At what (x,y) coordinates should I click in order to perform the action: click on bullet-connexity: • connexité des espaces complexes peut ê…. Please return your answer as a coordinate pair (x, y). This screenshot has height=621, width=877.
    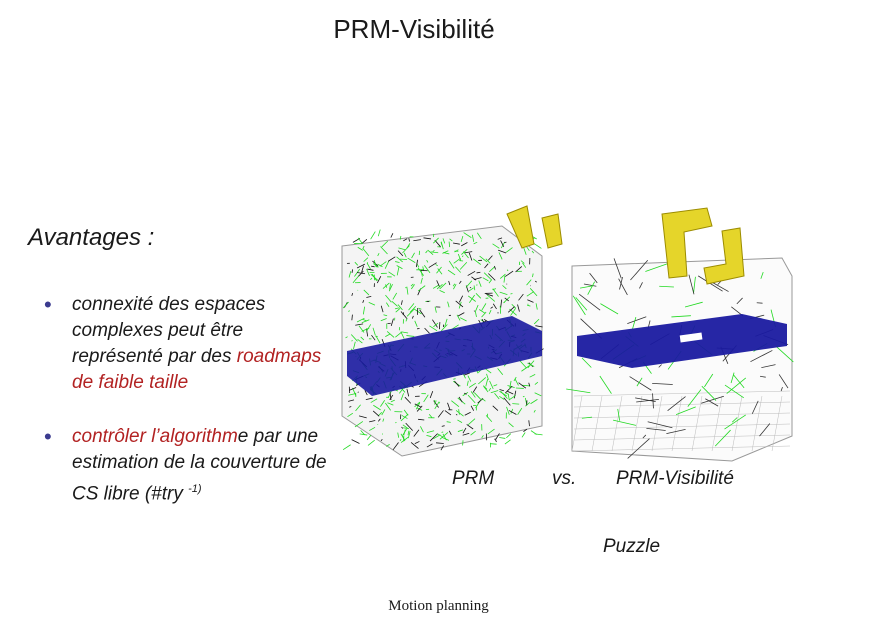
    Looking at the image, I should click on (189, 344).